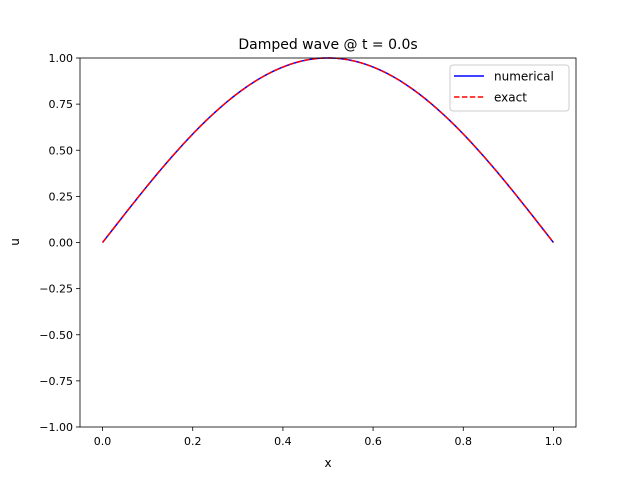 This screenshot has width=640, height=480. I want to click on x-tick-label: 1.0, so click(554, 441).